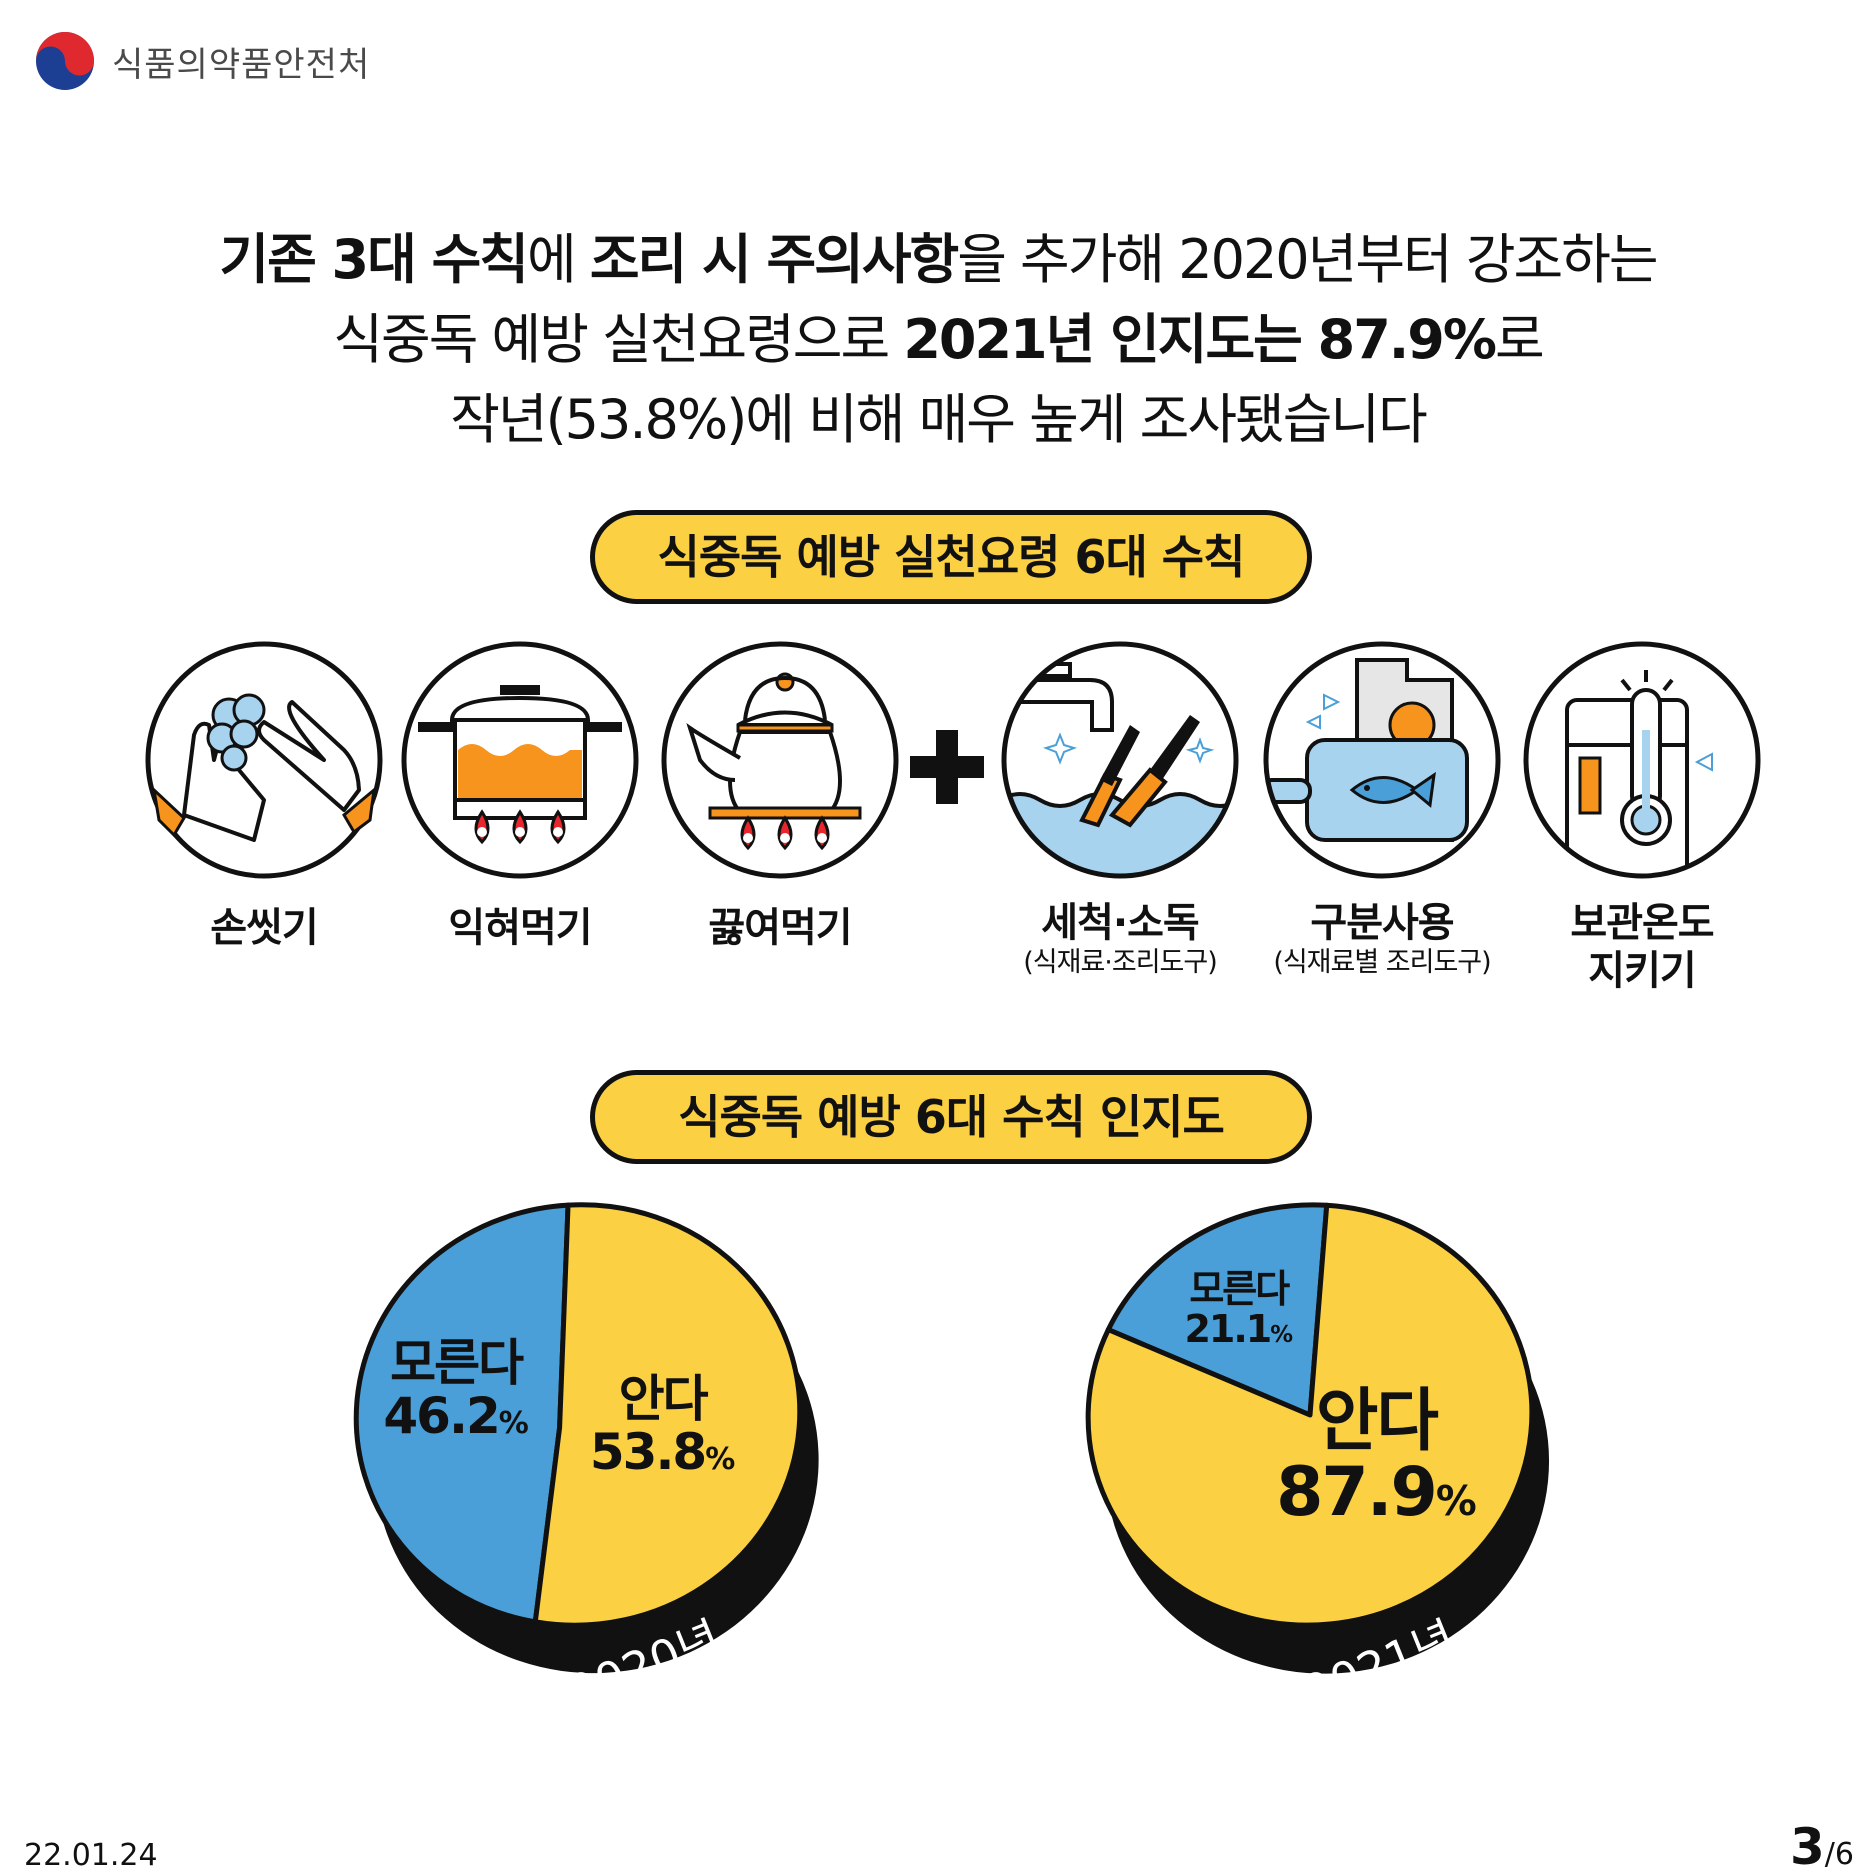  I want to click on org-name: 식품의약품안전처, so click(241, 64).